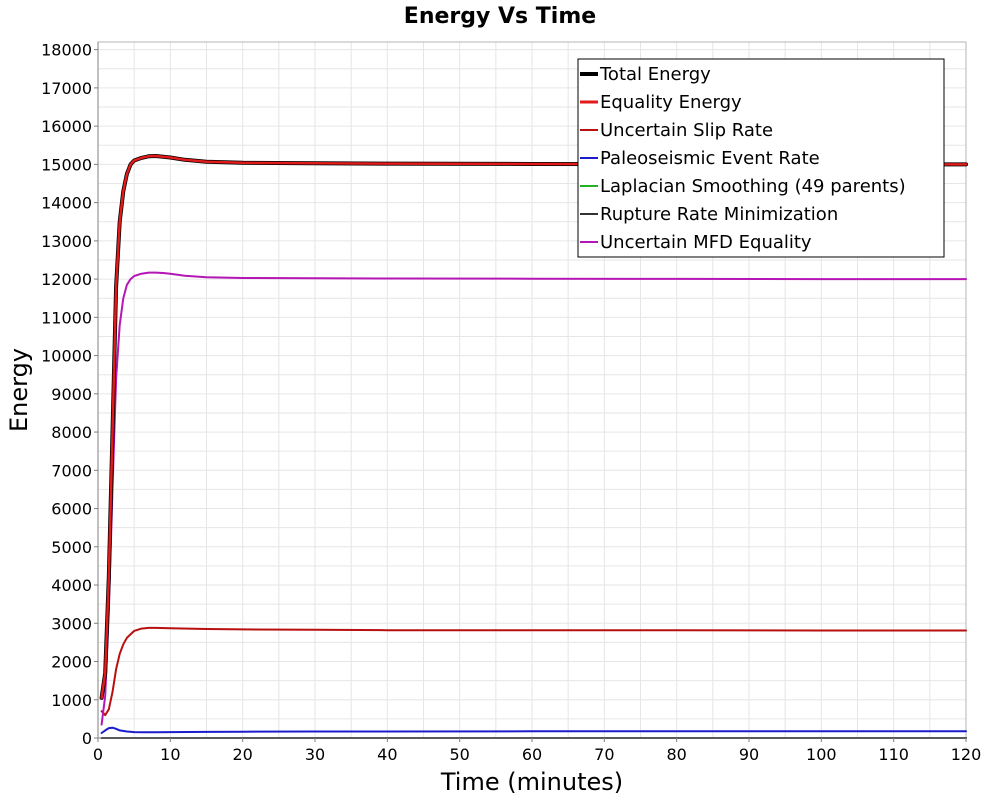  I want to click on y-tick-label: 16000, so click(66, 126).